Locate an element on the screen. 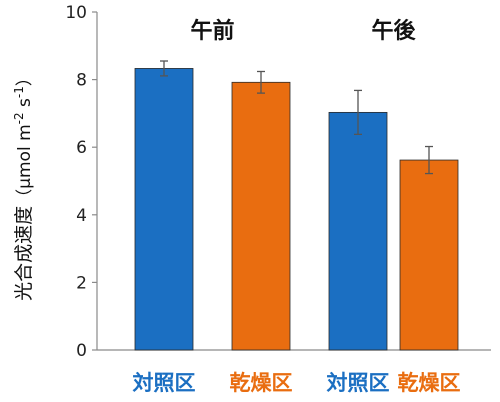 Image resolution: width=500 pixels, height=402 pixels. group-label: 午前 is located at coordinates (212, 31).